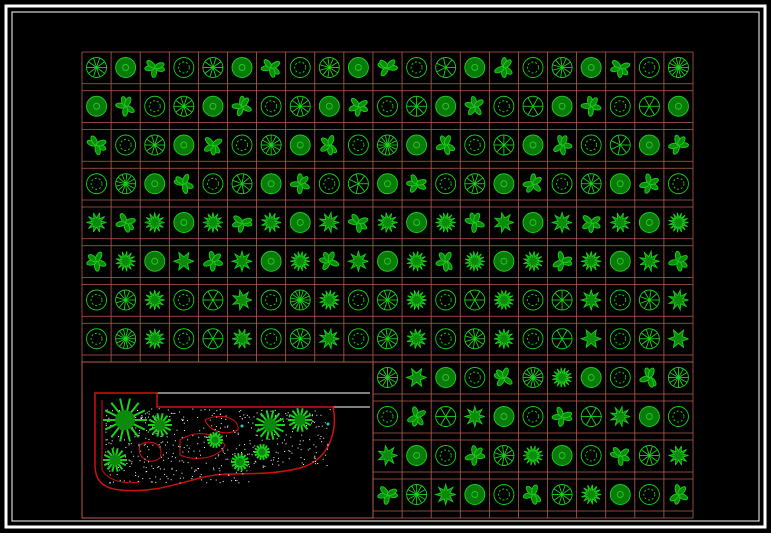  Describe the element at coordinates (270, 425) in the screenshot. I see `plant-crown` at that location.